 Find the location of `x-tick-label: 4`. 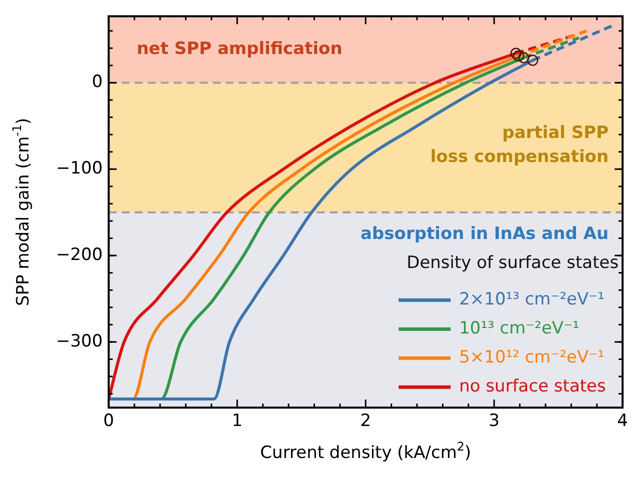

x-tick-label: 4 is located at coordinates (622, 421).